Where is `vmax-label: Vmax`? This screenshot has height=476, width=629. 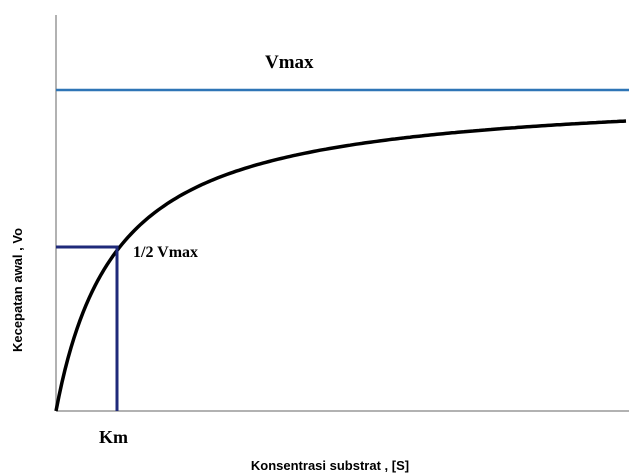
vmax-label: Vmax is located at coordinates (289, 62).